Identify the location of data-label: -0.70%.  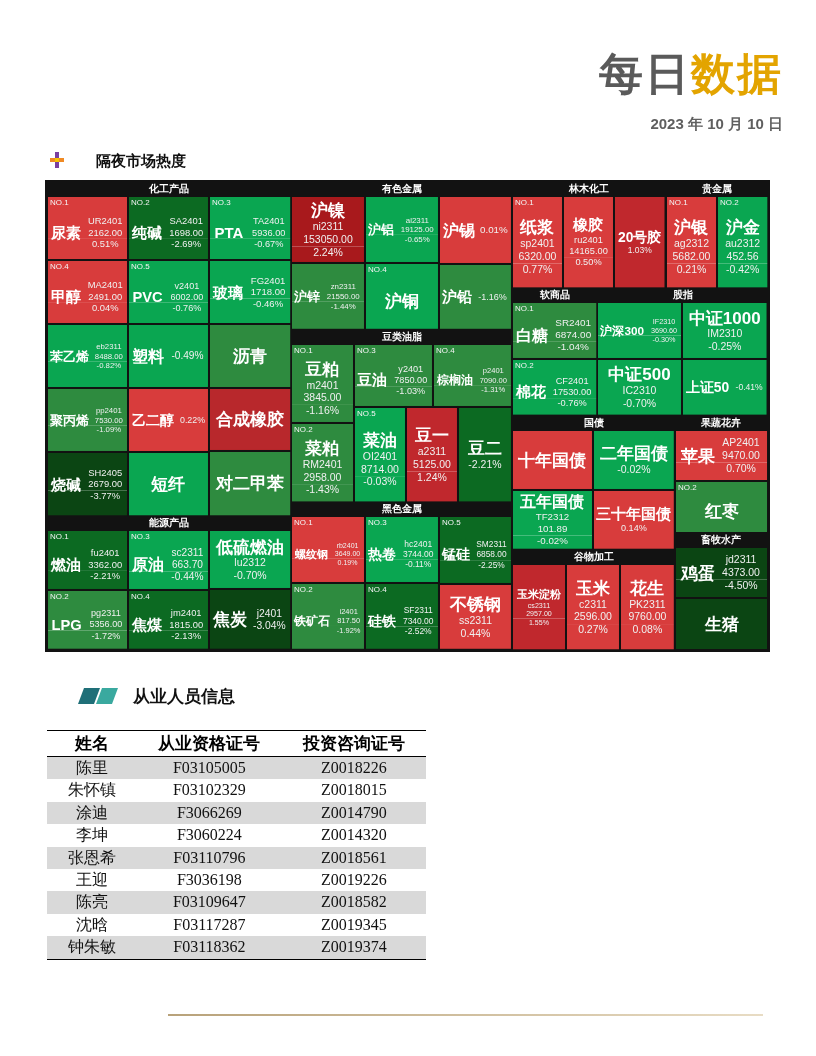
(250, 576).